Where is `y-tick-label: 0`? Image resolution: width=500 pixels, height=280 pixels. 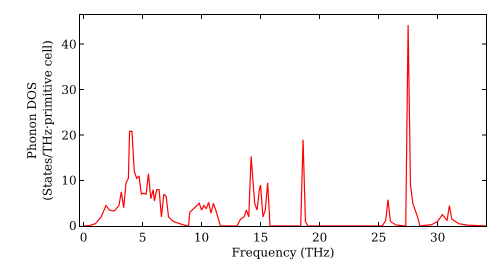
y-tick-label: 0 is located at coordinates (72, 226).